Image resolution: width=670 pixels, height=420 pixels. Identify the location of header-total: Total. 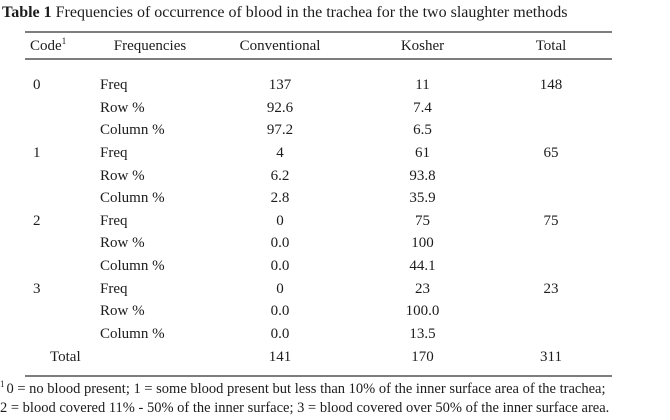
(551, 46).